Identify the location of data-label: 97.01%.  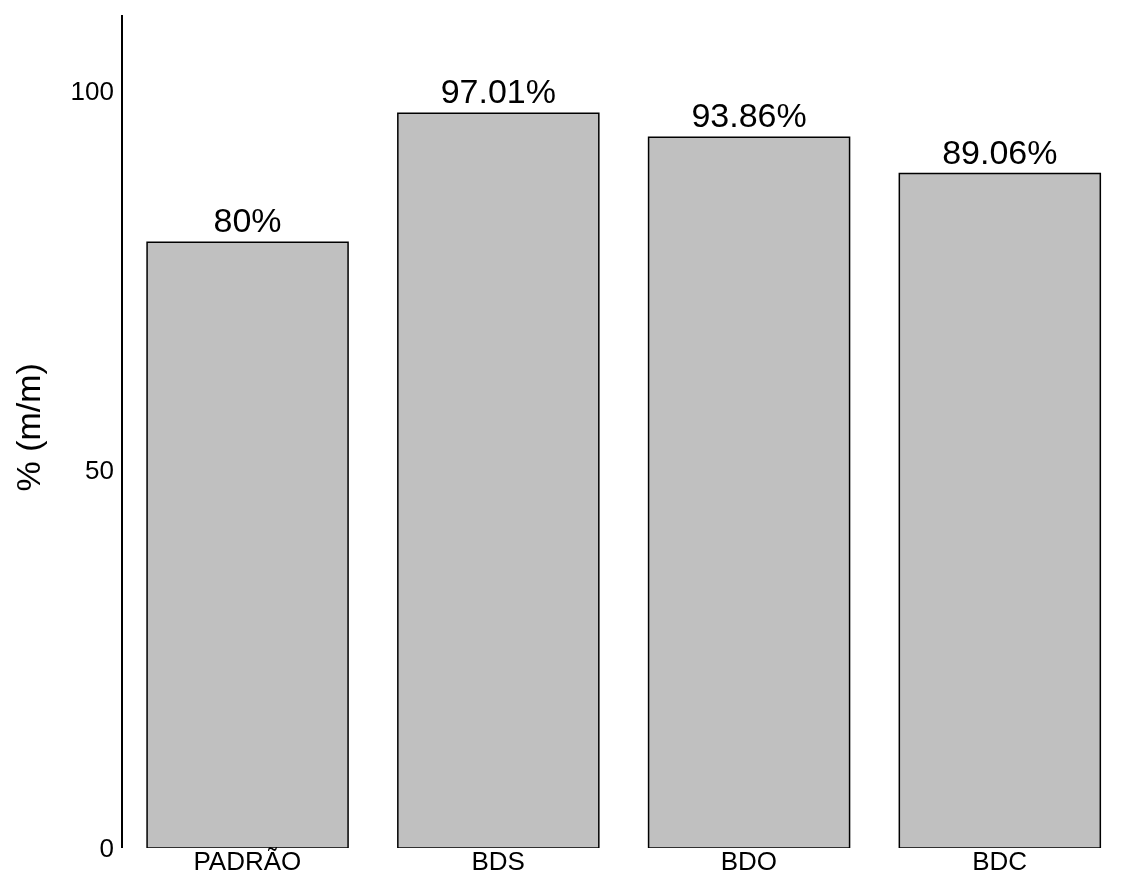
(498, 91).